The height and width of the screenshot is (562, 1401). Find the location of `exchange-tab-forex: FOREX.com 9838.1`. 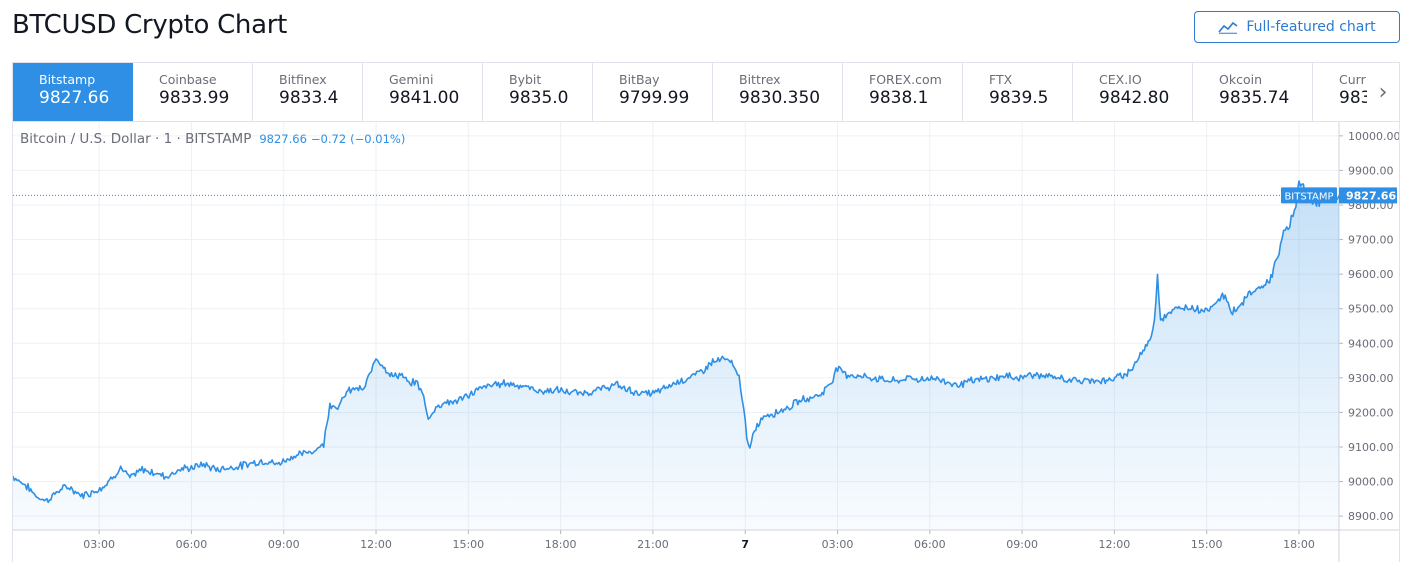

exchange-tab-forex: FOREX.com 9838.1 is located at coordinates (903, 92).